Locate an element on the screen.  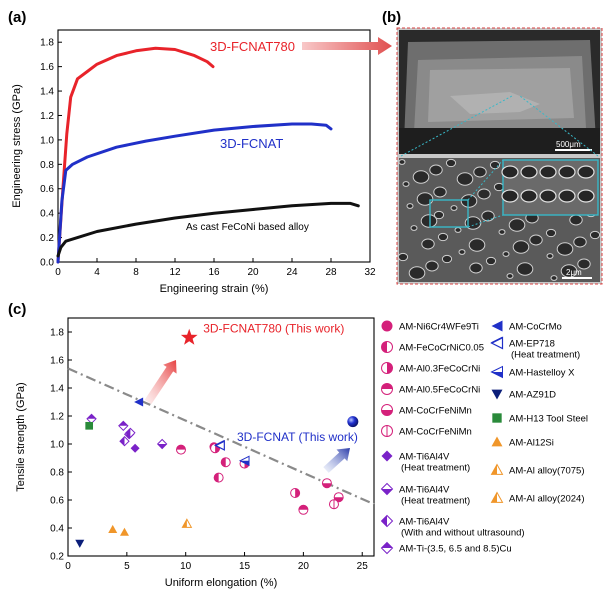
plot-a-ytick-label: 1.8 is located at coordinates (47, 43).